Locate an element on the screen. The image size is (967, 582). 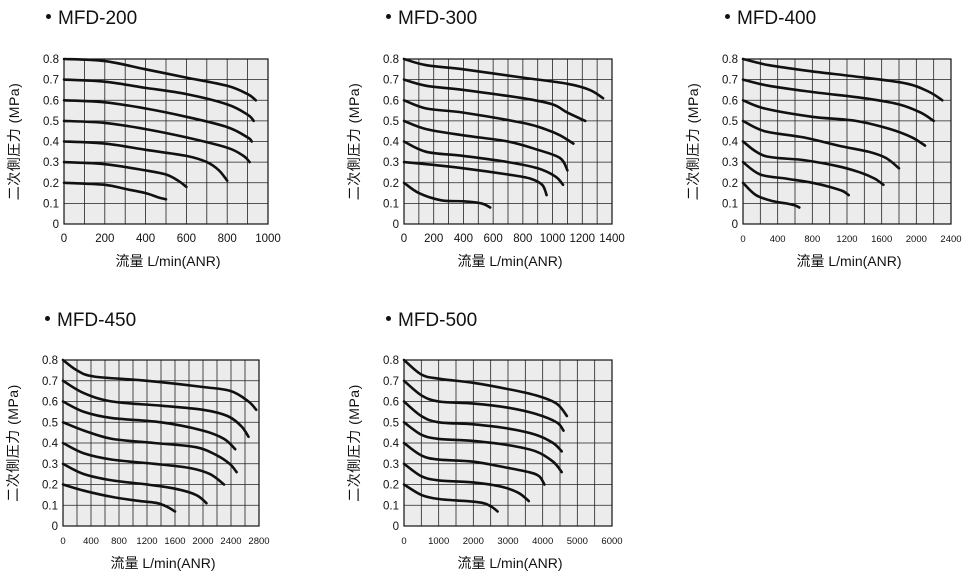
x-tick-label: 200 is located at coordinates (433, 239).